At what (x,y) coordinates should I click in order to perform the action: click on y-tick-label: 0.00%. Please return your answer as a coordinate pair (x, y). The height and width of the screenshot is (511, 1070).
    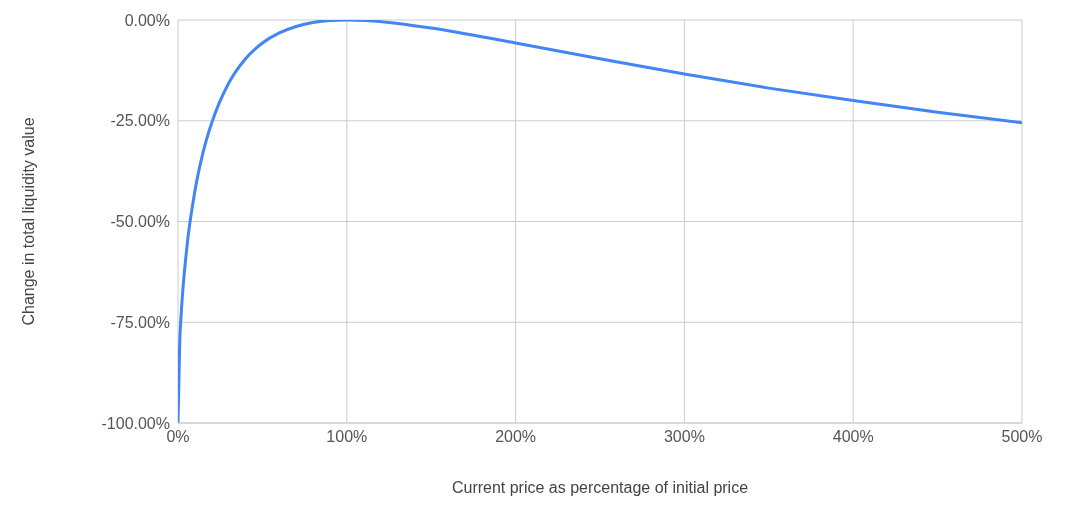
    Looking at the image, I should click on (147, 20).